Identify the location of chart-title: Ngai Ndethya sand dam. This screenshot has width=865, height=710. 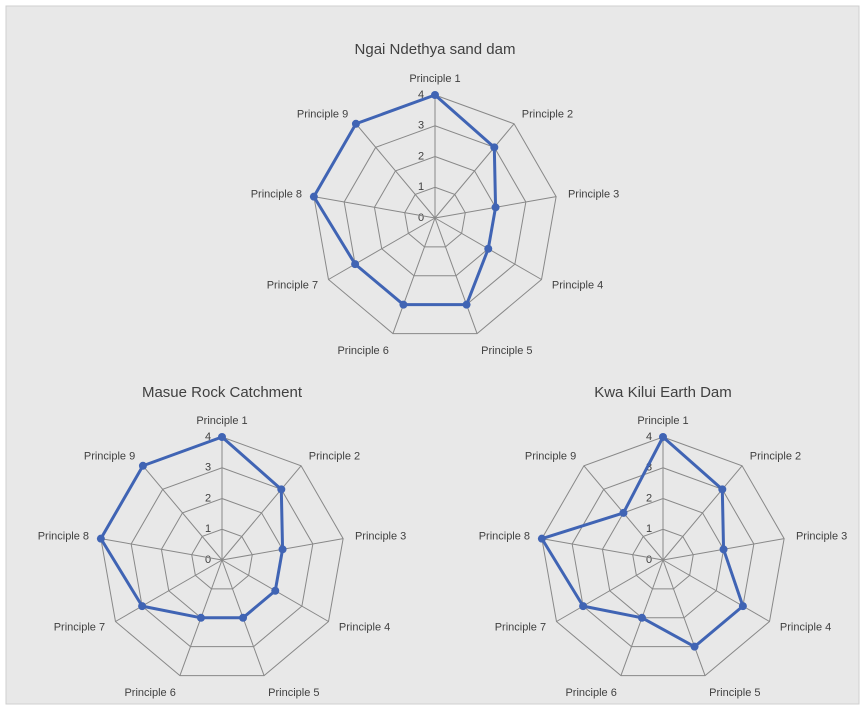
(435, 49).